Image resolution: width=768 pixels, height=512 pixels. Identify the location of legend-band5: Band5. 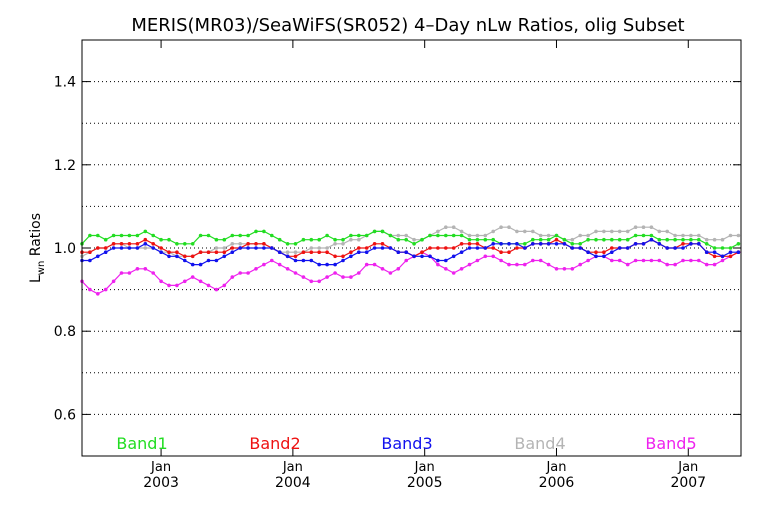
(670, 443).